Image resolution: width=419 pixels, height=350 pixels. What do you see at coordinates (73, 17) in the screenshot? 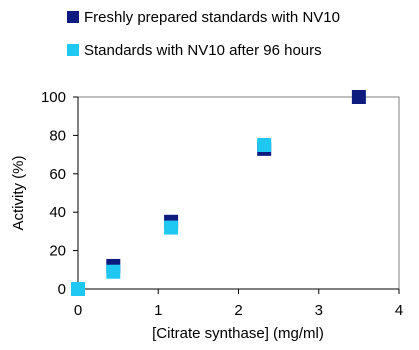
I see `legend-marker-fresh` at bounding box center [73, 17].